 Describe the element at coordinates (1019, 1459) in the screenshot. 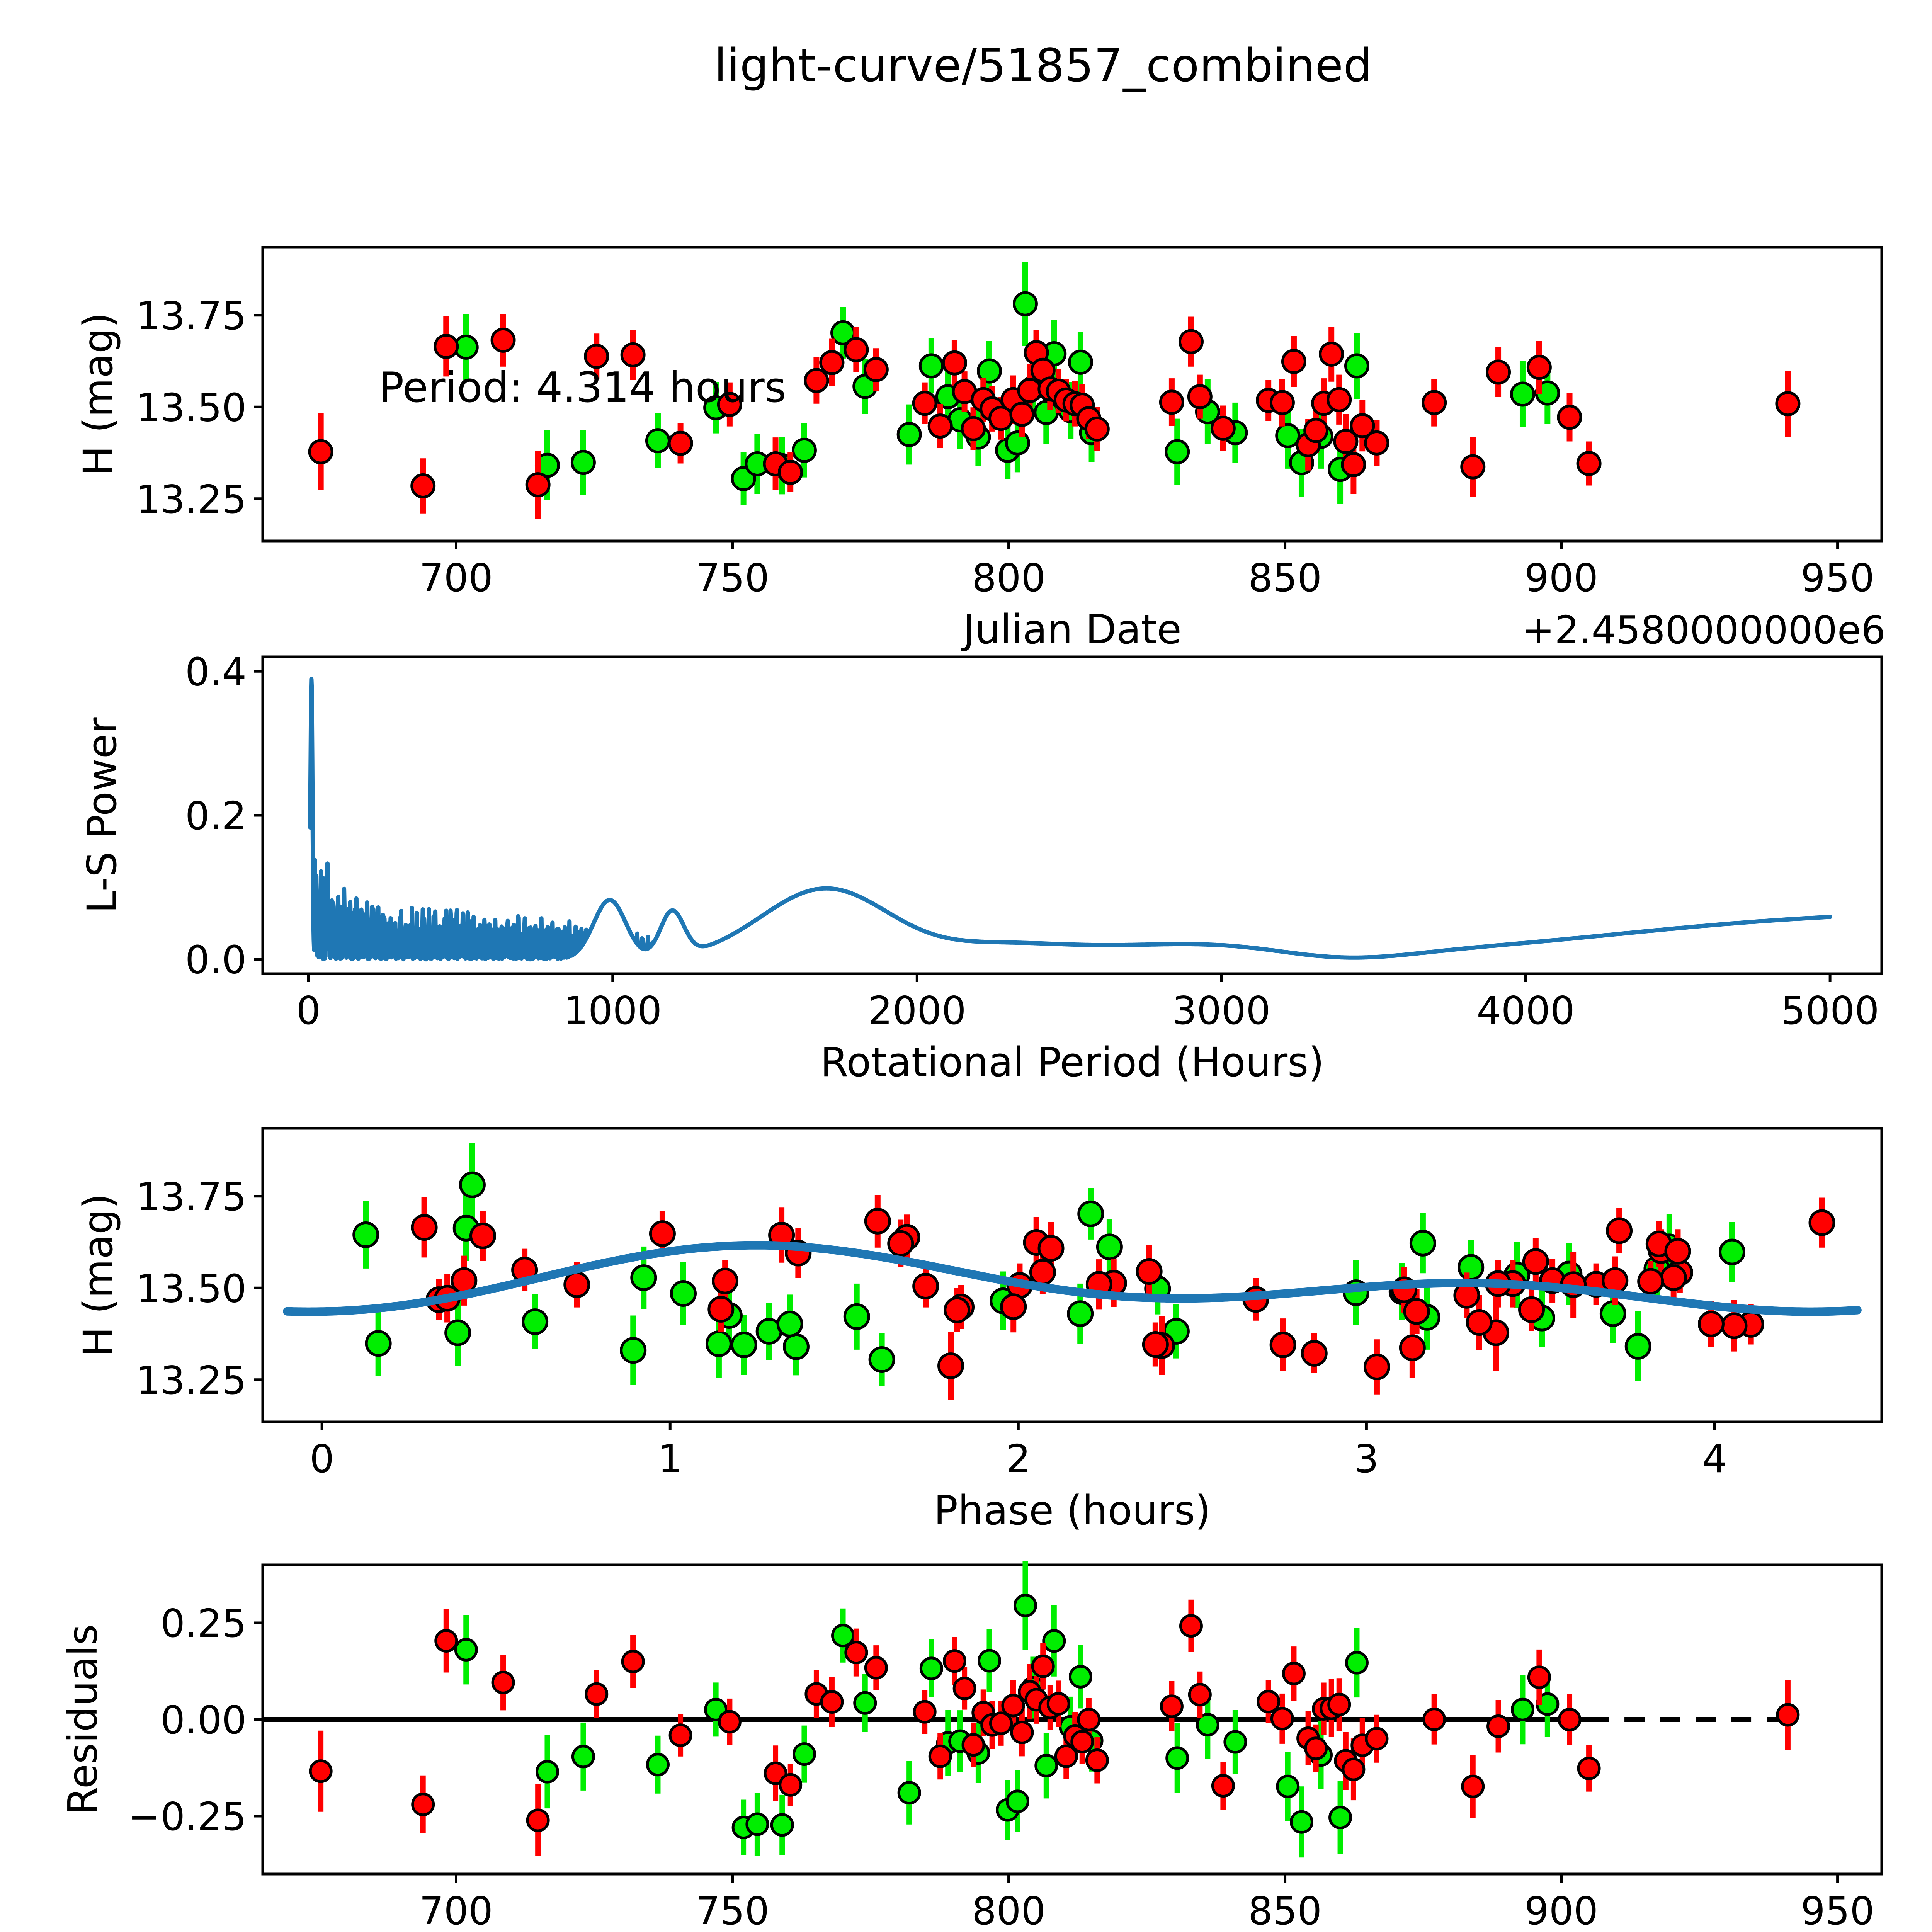

I see `x-tick-label: 2` at that location.